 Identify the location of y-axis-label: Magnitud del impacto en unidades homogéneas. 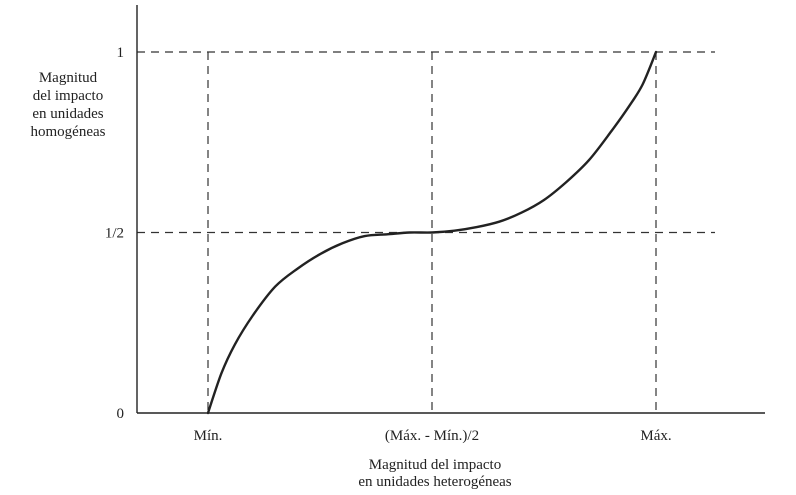
(68, 105).